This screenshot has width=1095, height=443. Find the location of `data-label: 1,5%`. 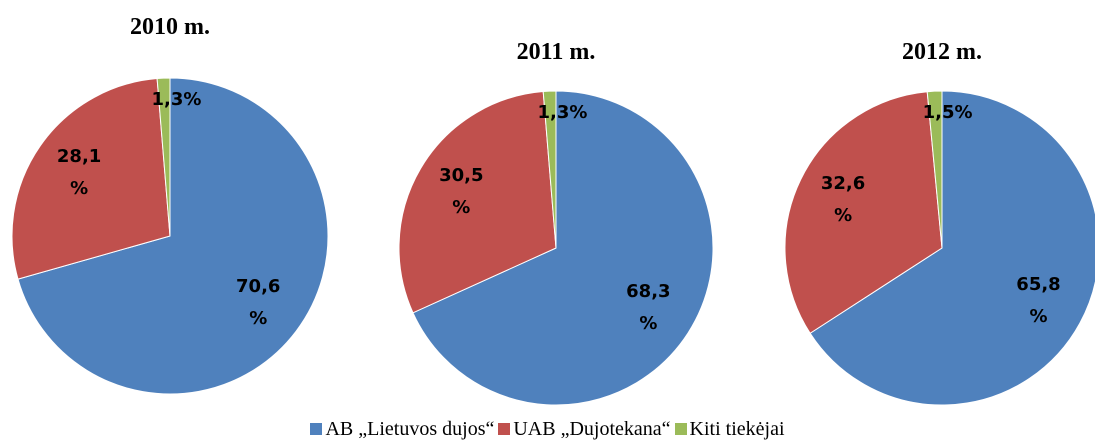

data-label: 1,5% is located at coordinates (947, 113).